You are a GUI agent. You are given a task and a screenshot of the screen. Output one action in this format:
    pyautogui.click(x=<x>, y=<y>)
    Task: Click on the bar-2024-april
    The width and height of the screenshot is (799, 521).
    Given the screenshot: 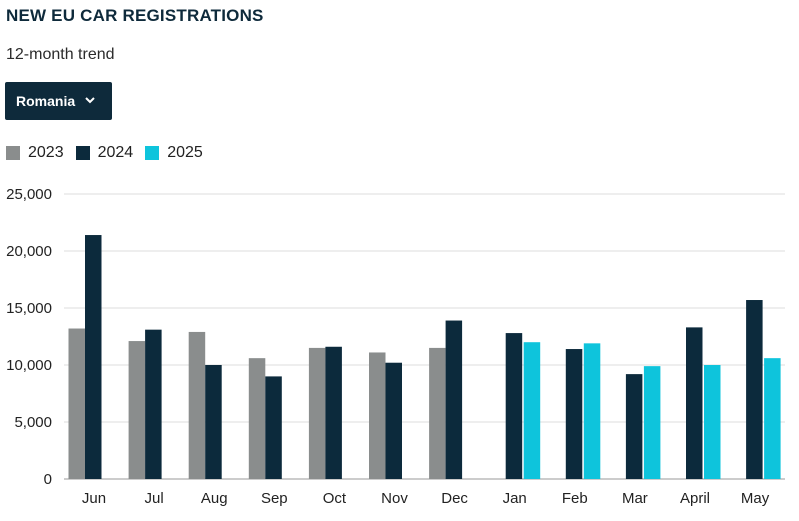 What is the action you would take?
    pyautogui.click(x=694, y=403)
    